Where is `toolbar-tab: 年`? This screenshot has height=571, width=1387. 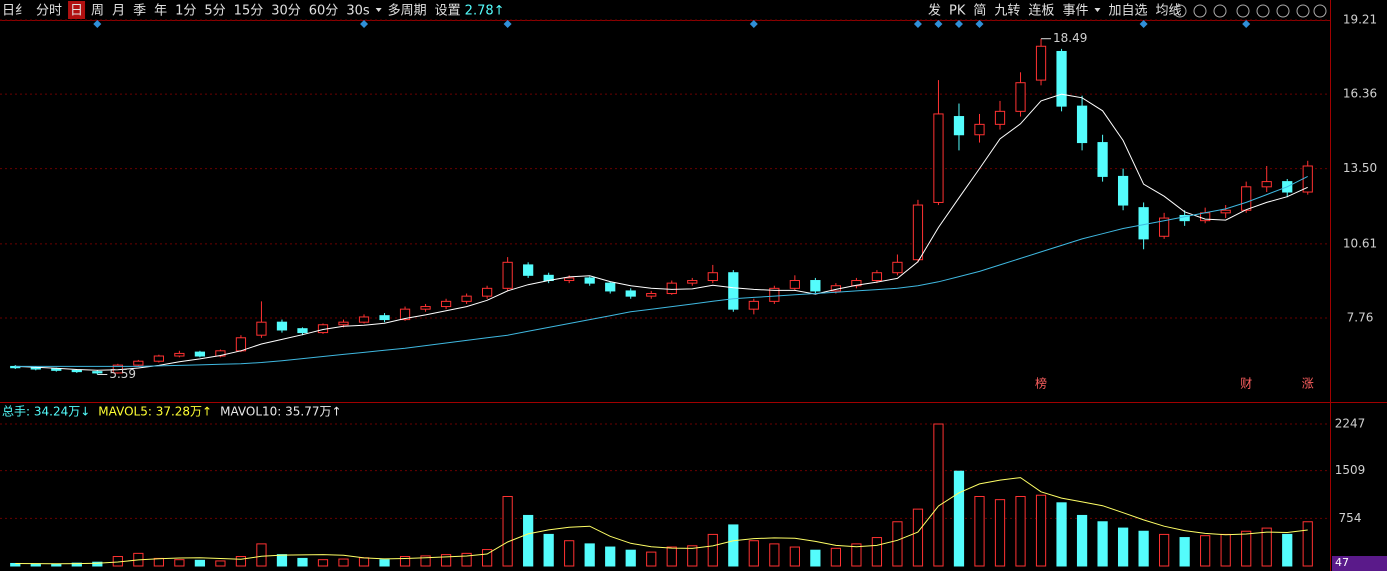
toolbar-tab: 年 is located at coordinates (160, 11).